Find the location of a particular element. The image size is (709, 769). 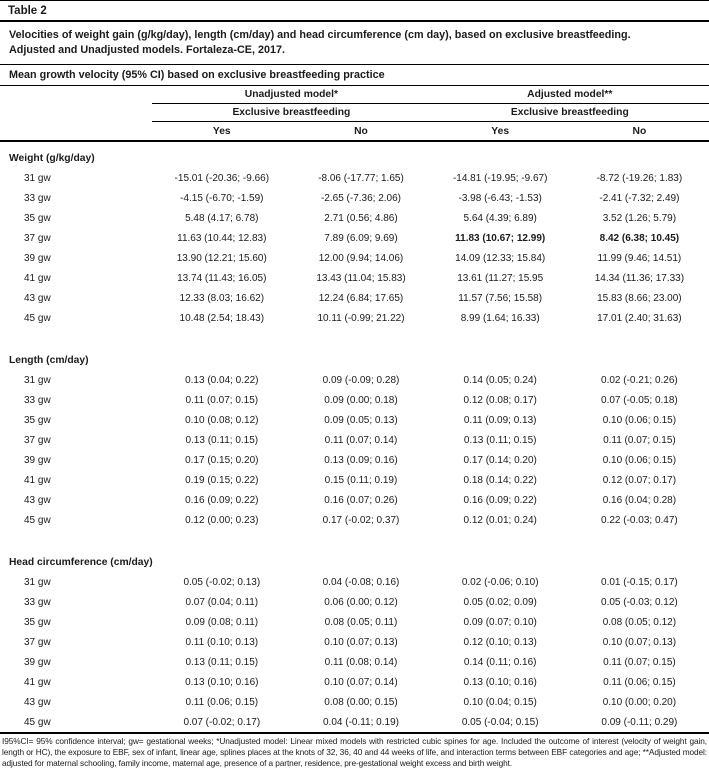

value-cell: 0.10 (0.07; 0.13) is located at coordinates (639, 642).